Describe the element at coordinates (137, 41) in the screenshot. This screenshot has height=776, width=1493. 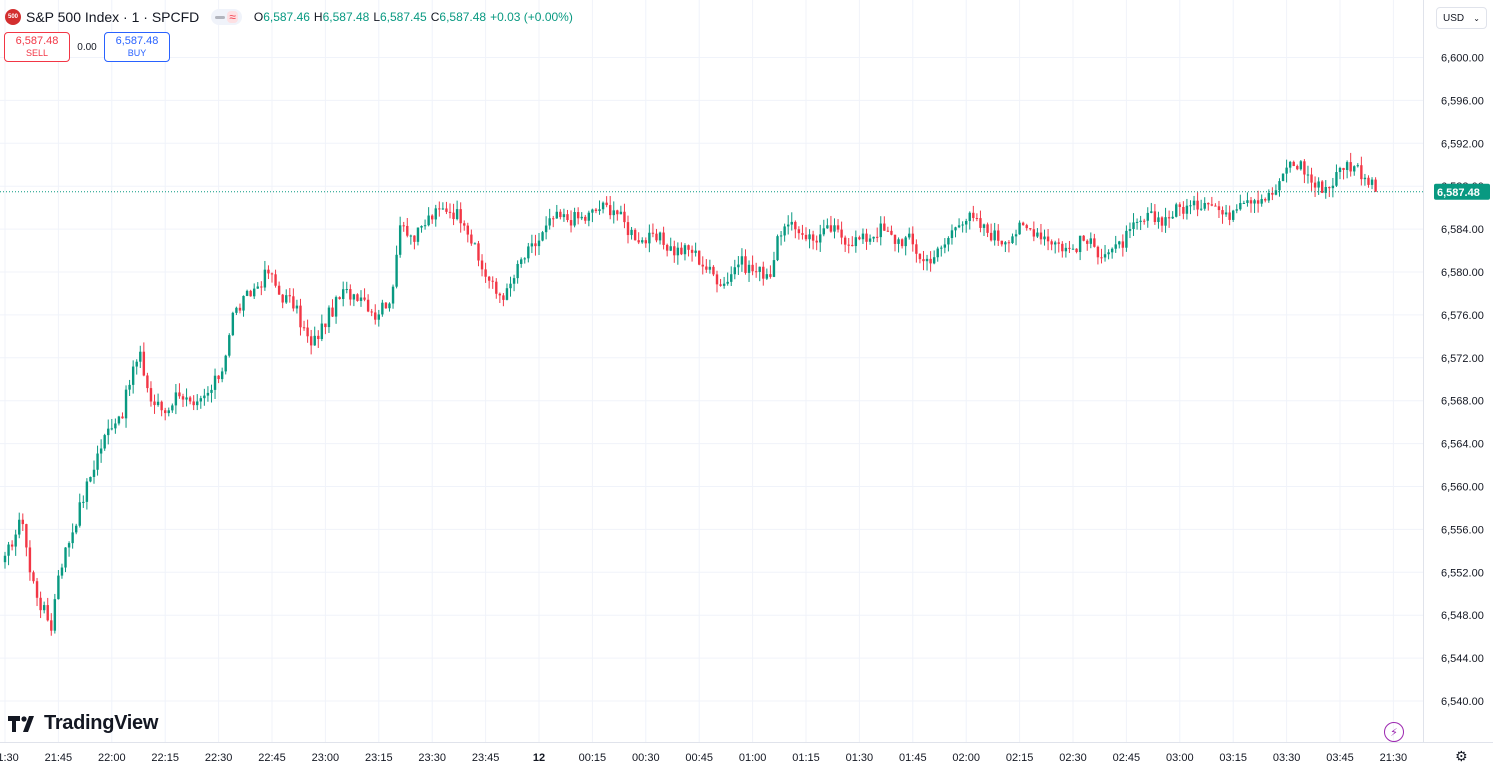
I see `buy-price: 6,587.48` at that location.